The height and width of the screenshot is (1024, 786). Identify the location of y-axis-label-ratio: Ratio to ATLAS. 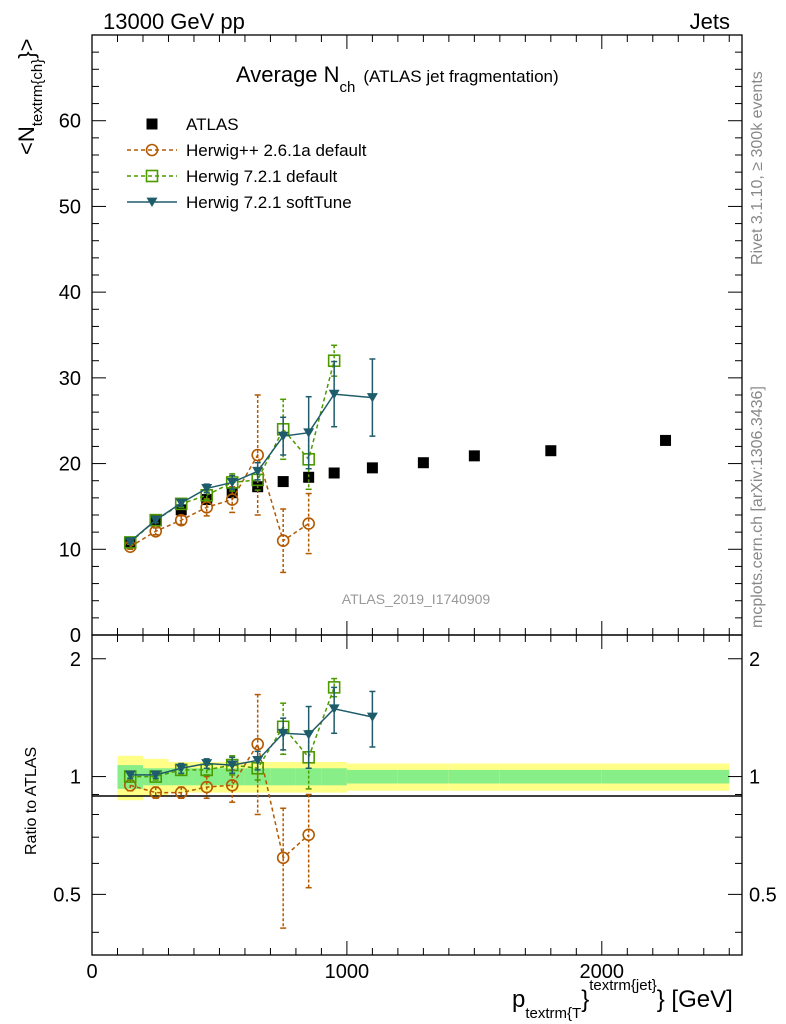
(31, 801).